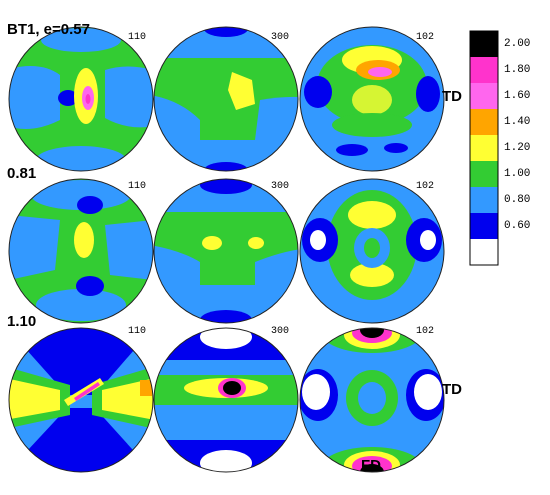  What do you see at coordinates (425, 186) in the screenshot?
I see `plane-label-r2-102: 102` at bounding box center [425, 186].